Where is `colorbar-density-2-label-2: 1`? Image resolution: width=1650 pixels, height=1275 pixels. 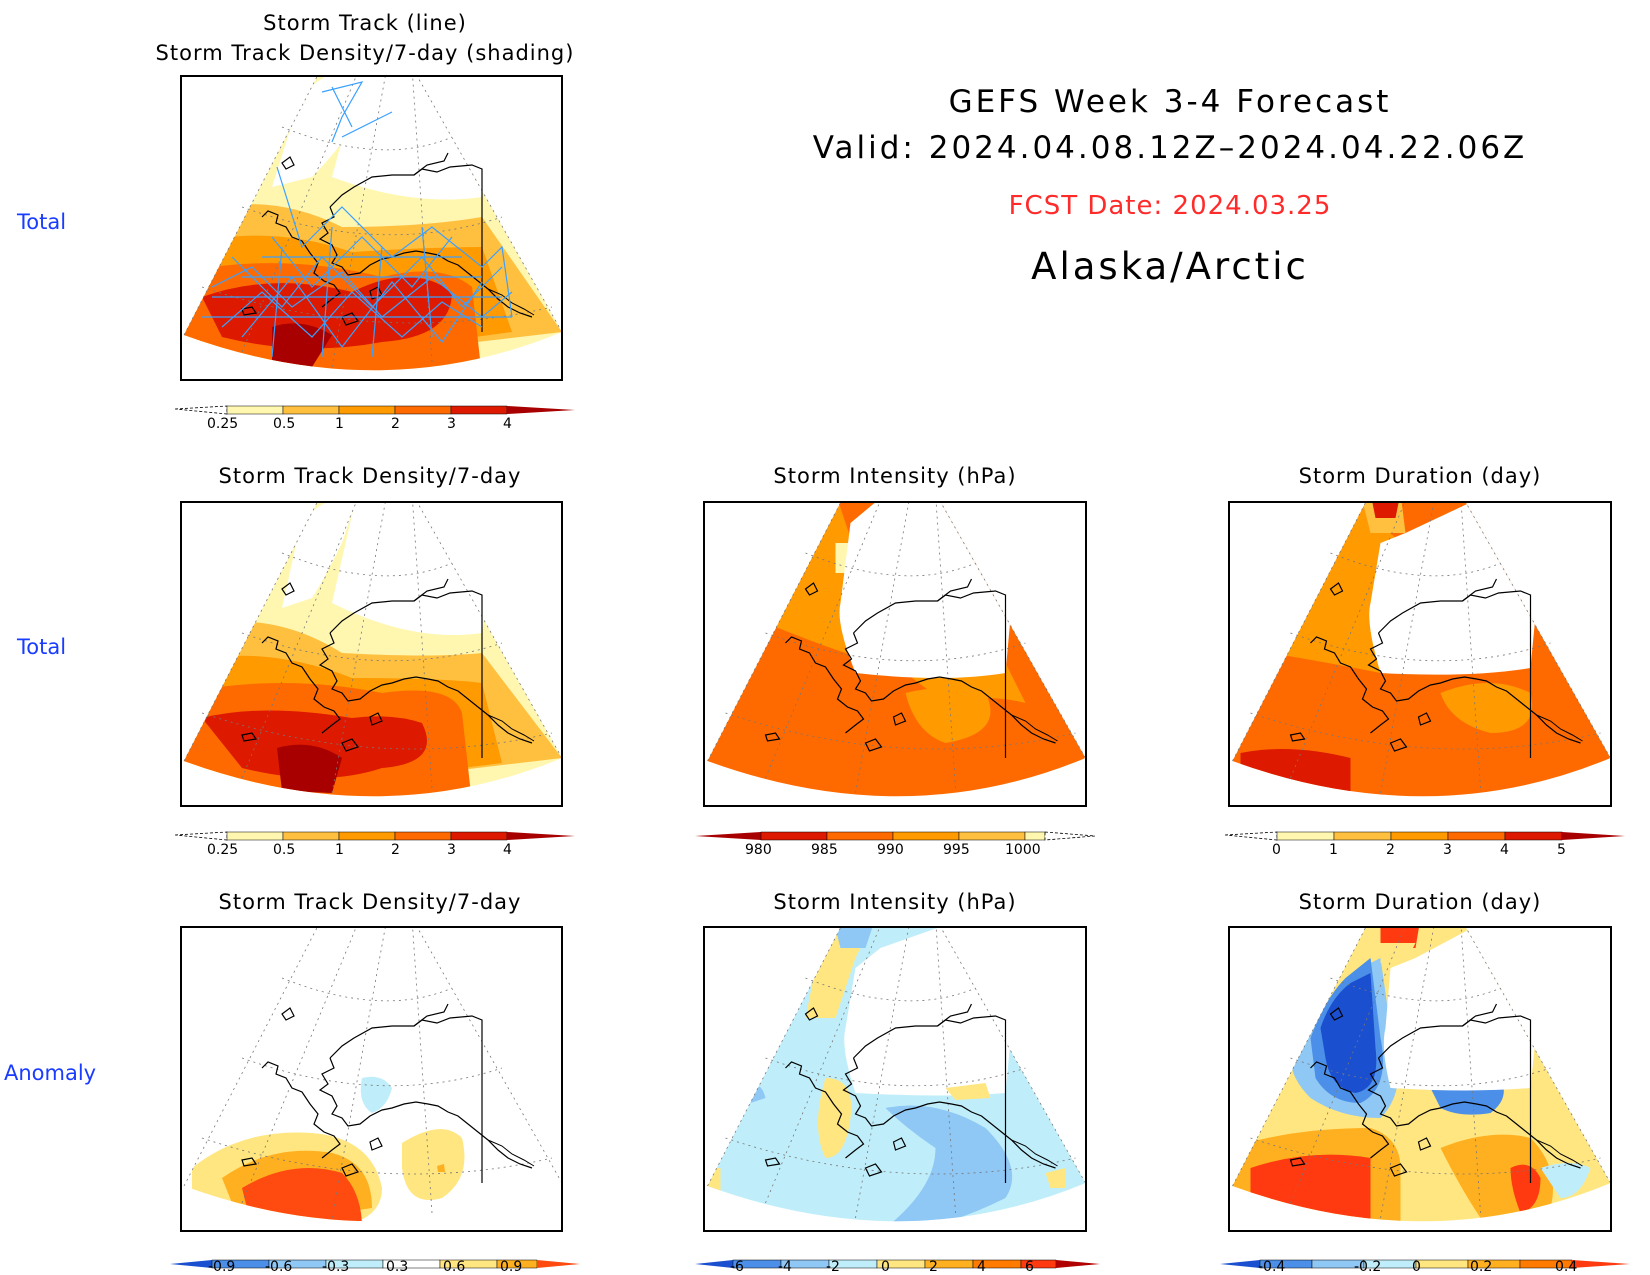
colorbar-density-2-label-2: 1 is located at coordinates (339, 850).